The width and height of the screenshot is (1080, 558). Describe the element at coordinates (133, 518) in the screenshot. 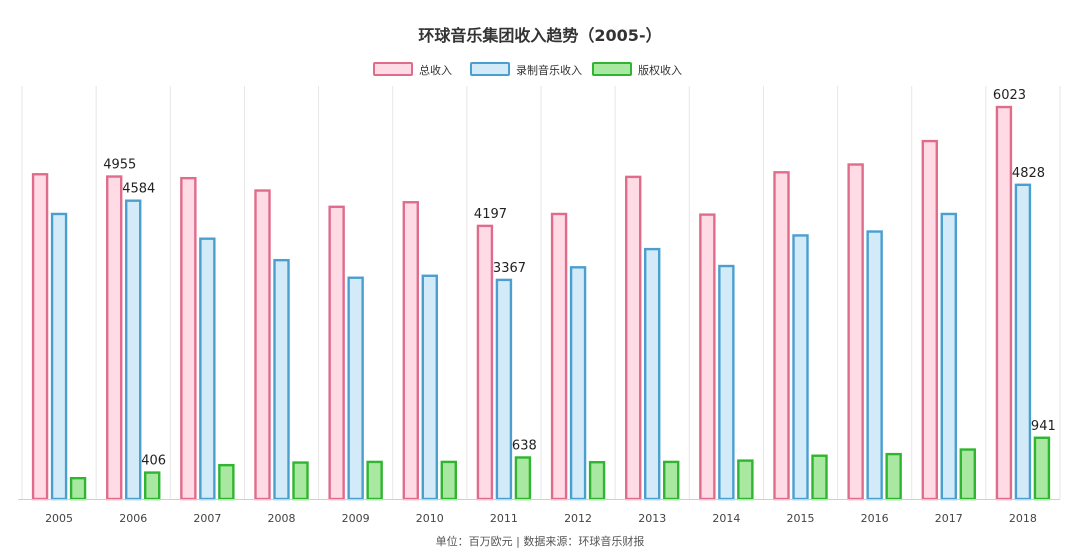

I see `x-tick-label: 2006` at that location.